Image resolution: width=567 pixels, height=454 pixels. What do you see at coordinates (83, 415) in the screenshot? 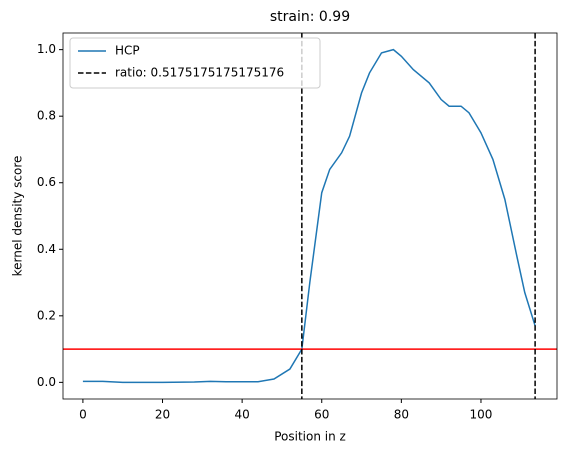
I see `x-tick-label: 0` at bounding box center [83, 415].